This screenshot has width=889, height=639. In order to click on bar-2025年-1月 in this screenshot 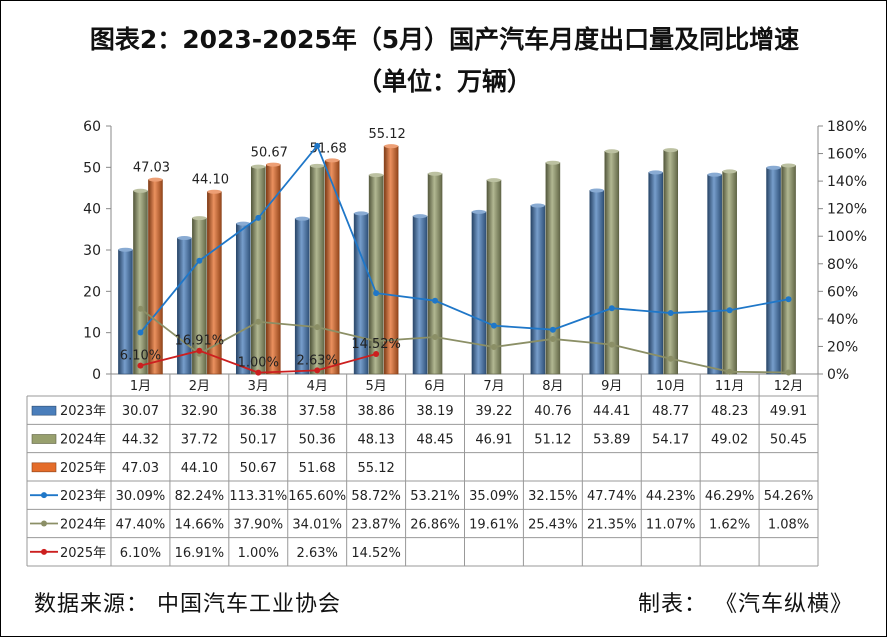, I will do `click(155, 277)`.